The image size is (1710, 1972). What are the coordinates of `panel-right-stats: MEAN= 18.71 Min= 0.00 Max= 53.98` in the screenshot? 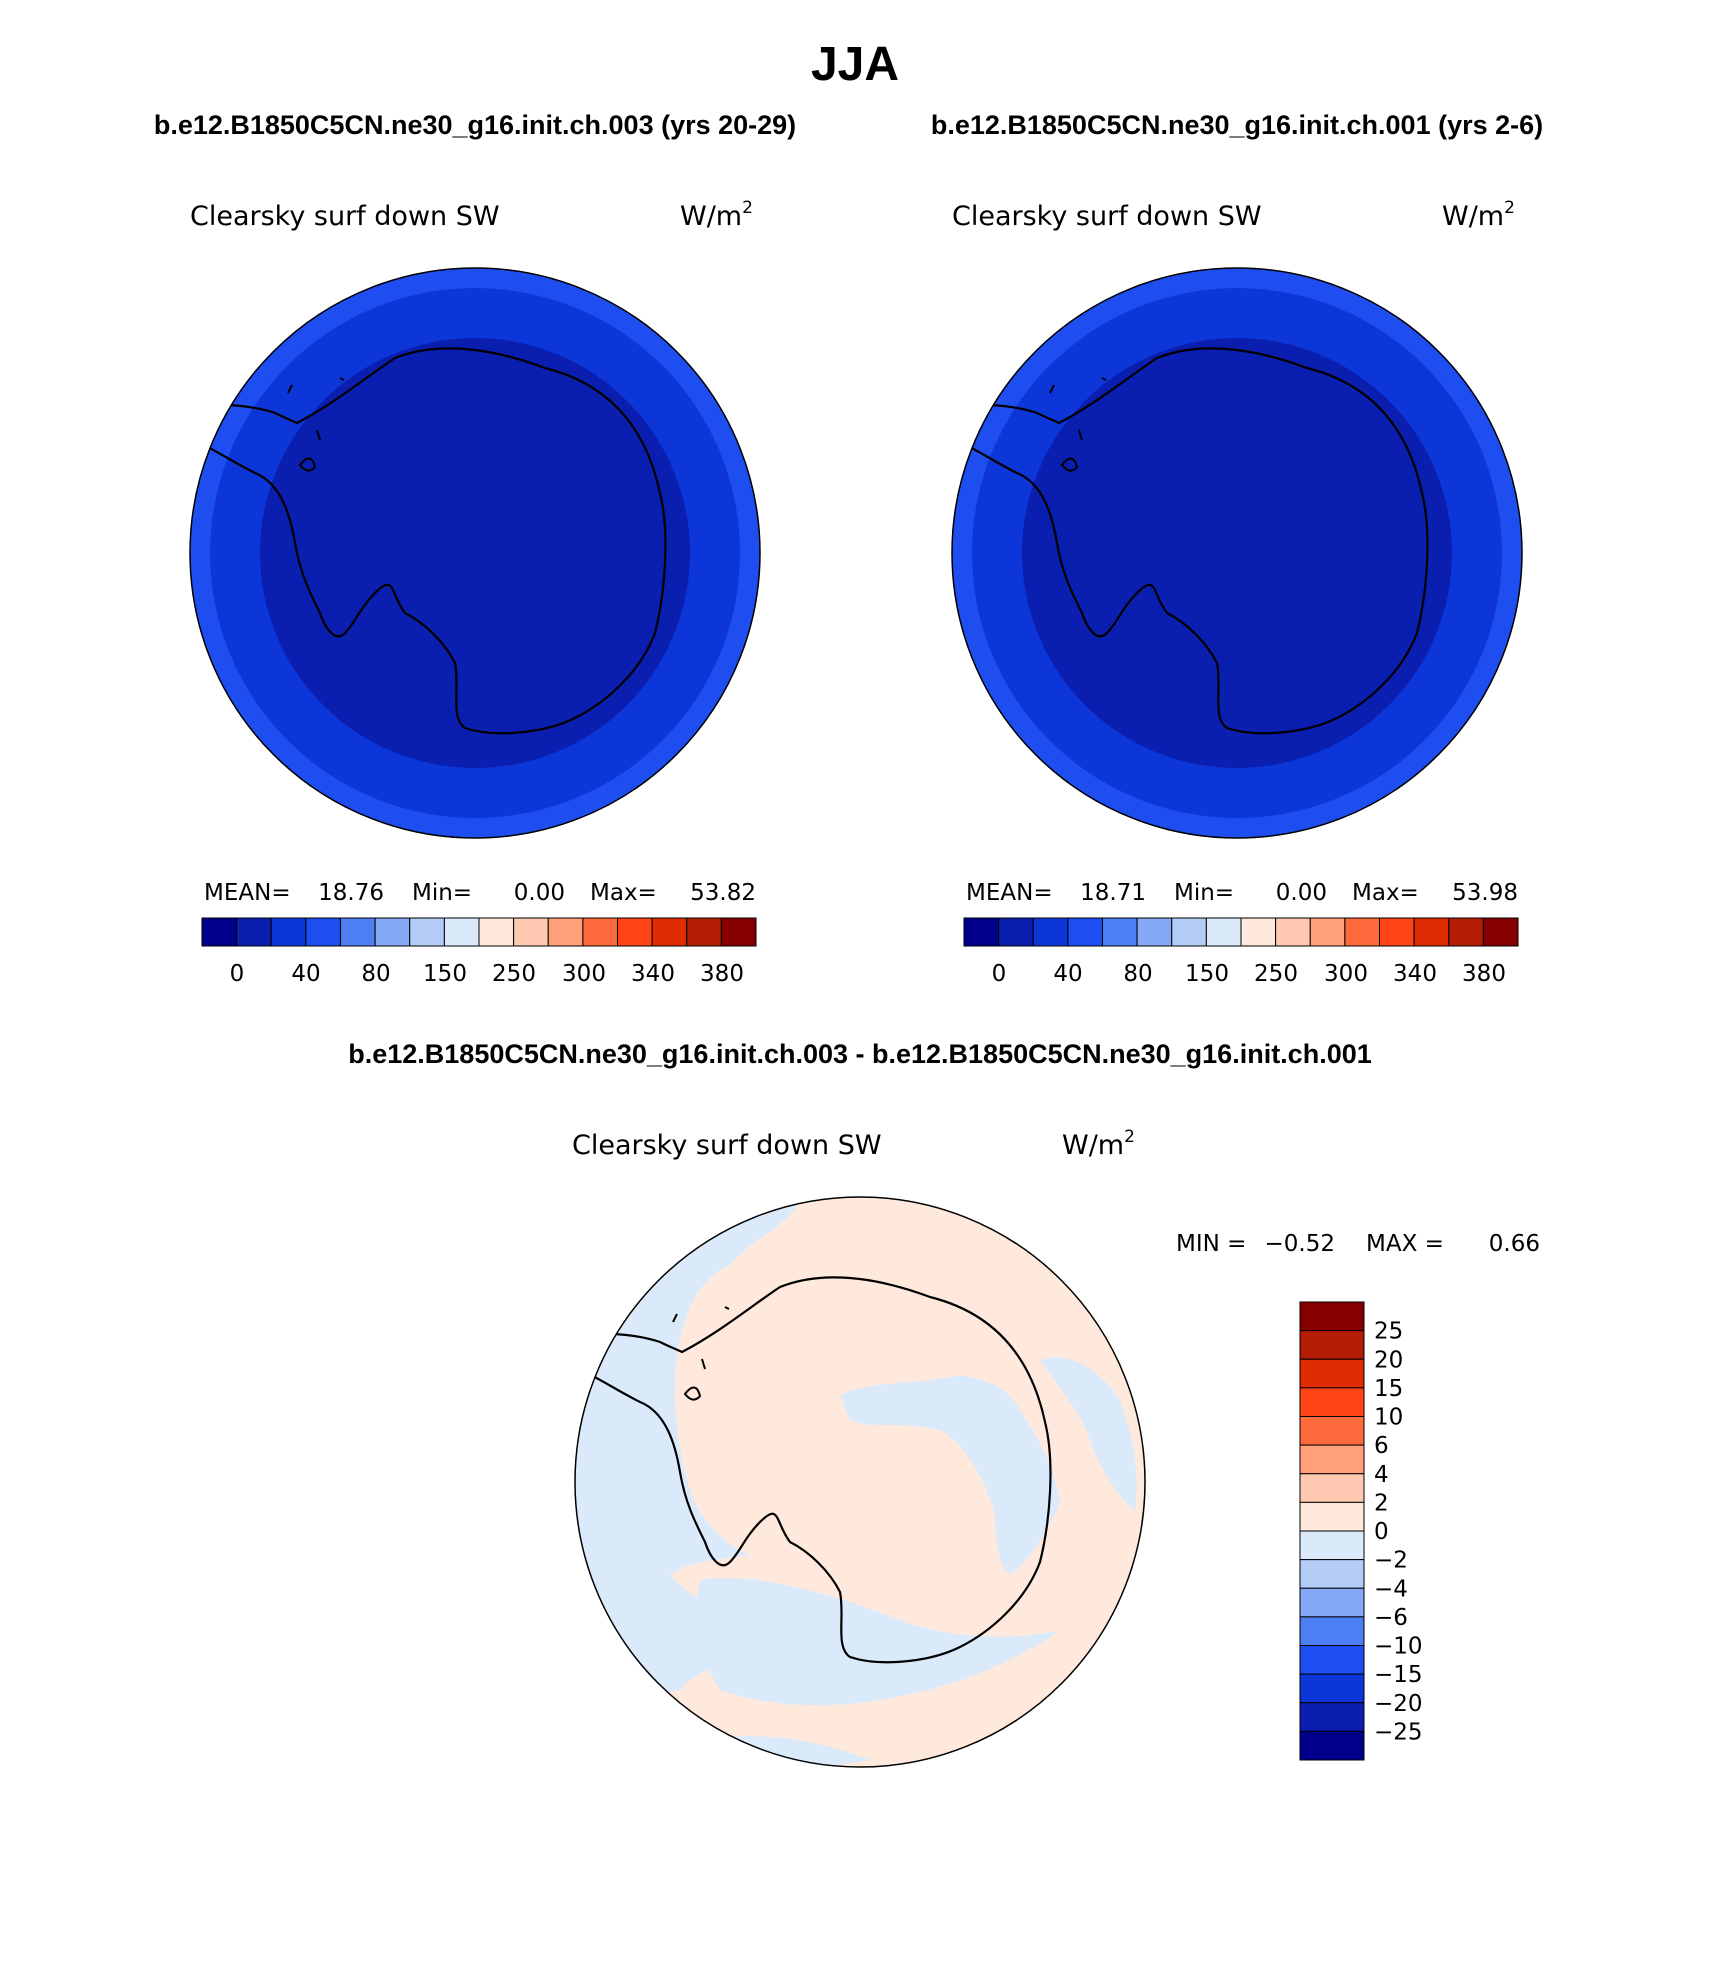 It's located at (1242, 893).